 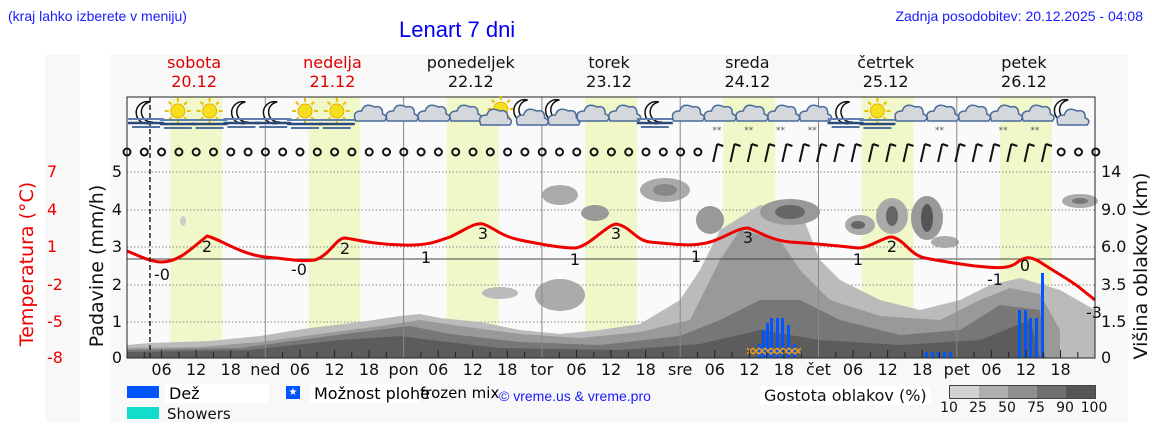 What do you see at coordinates (217, 393) in the screenshot?
I see `rain-legend-label: Dež` at bounding box center [217, 393].